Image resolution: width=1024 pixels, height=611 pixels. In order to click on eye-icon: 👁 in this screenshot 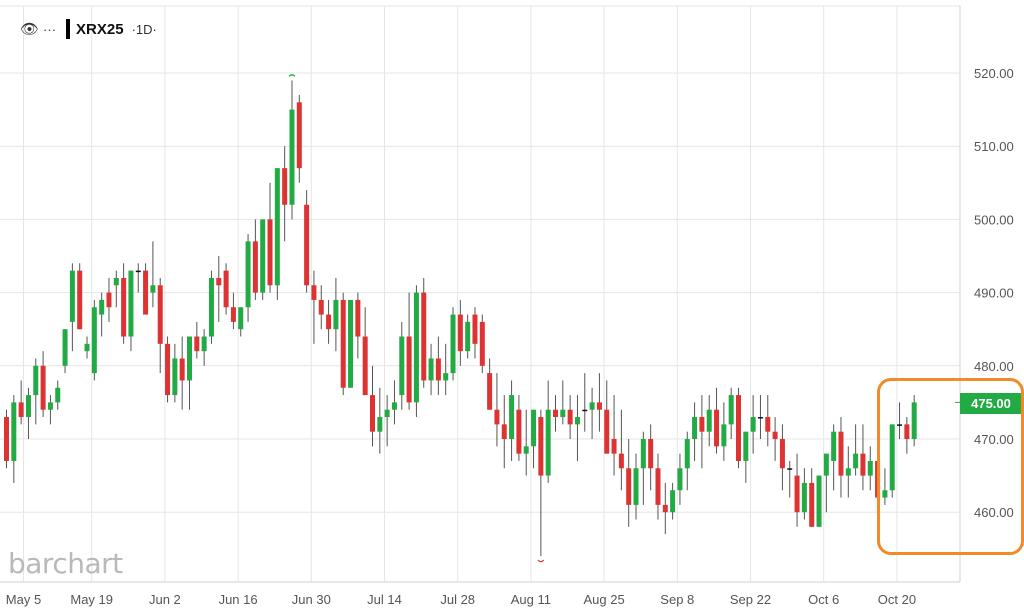, I will do `click(30, 29)`.